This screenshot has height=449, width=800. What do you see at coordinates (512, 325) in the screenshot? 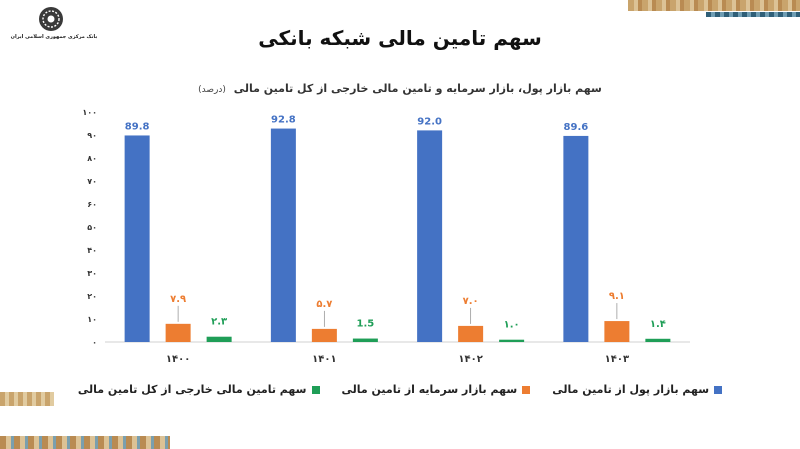
I see `data-label: ۱.۰` at bounding box center [512, 325].